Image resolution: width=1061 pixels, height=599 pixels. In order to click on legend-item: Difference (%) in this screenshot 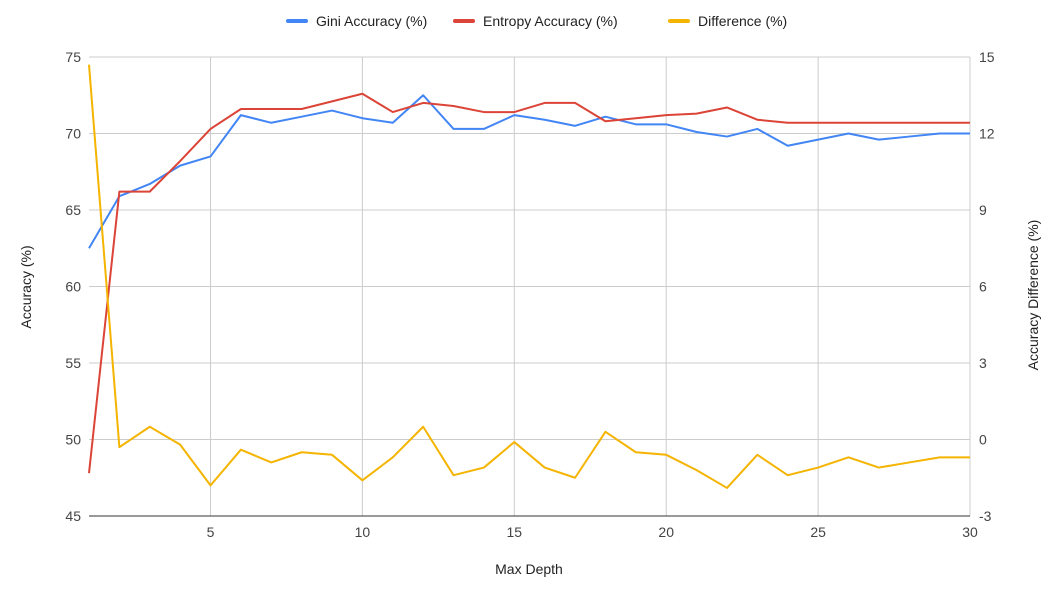, I will do `click(727, 21)`.